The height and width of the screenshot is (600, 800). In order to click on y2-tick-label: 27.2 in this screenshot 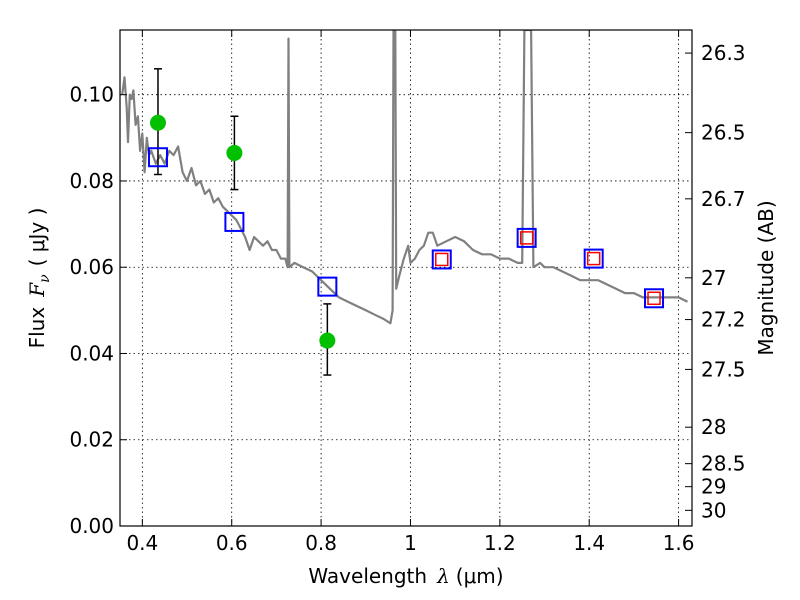, I will do `click(723, 320)`.